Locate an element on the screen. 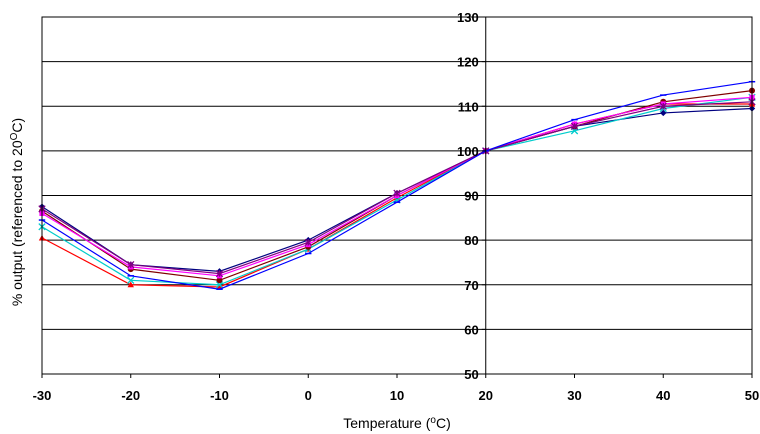 The height and width of the screenshot is (434, 760). x-tick-label-0: -30 is located at coordinates (42, 395).